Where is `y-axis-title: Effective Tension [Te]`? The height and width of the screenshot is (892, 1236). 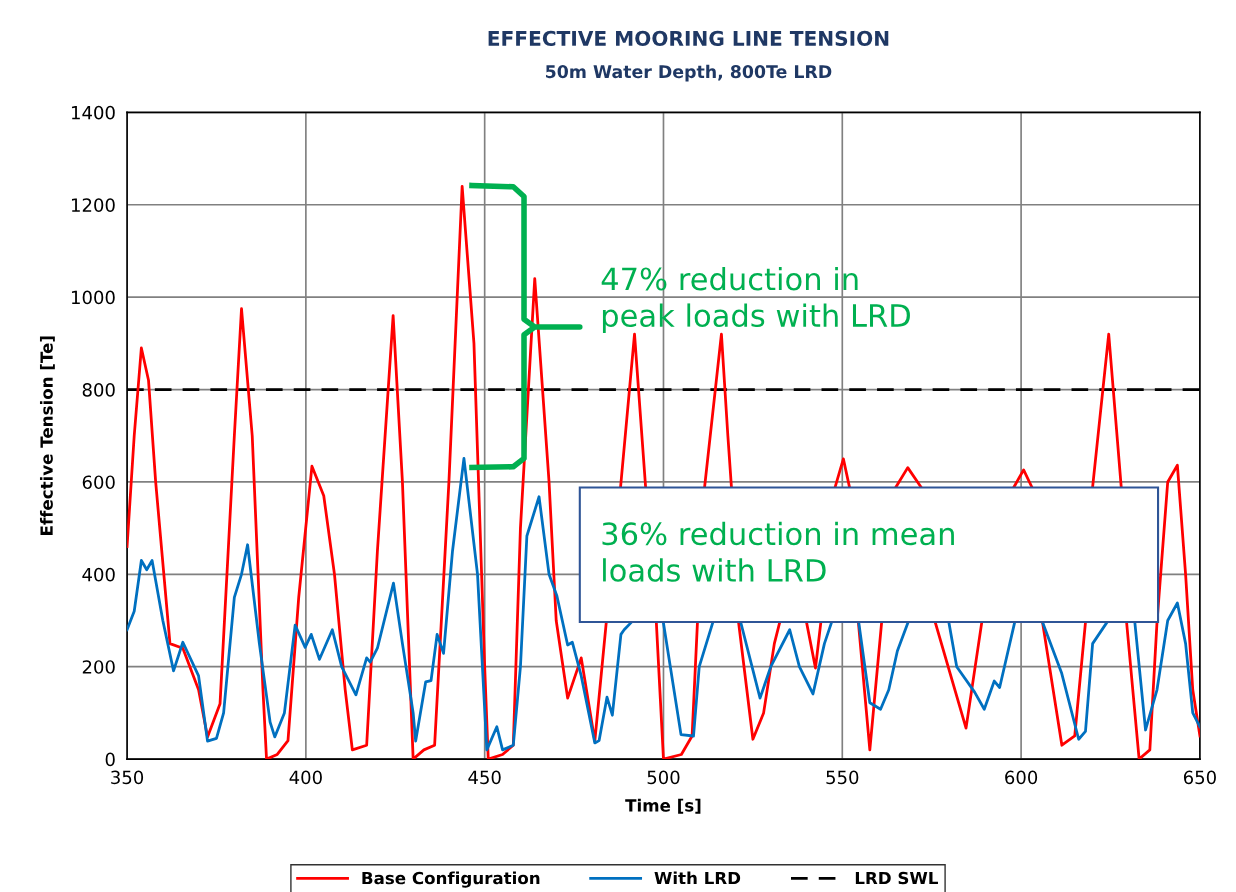
y-axis-title: Effective Tension [Te] is located at coordinates (47, 435).